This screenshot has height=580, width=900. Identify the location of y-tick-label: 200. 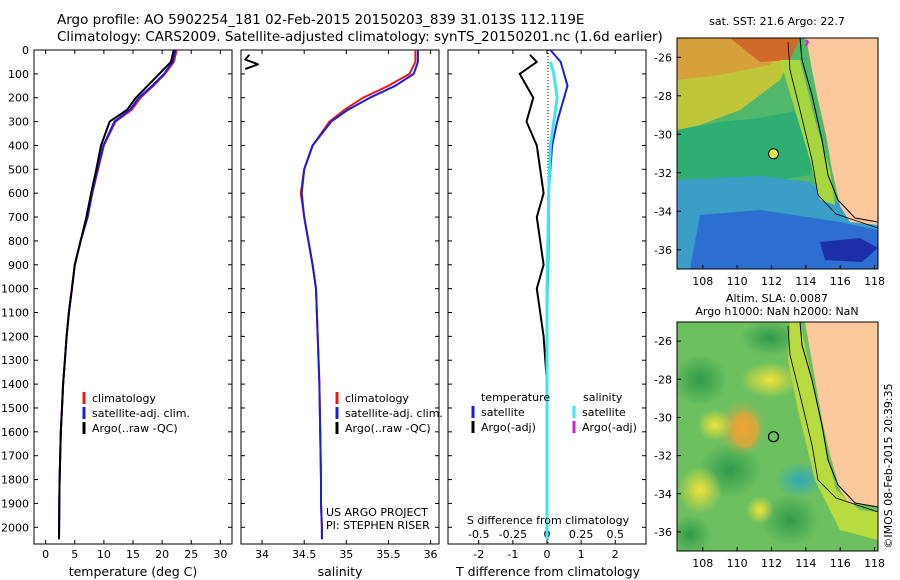
(18, 98).